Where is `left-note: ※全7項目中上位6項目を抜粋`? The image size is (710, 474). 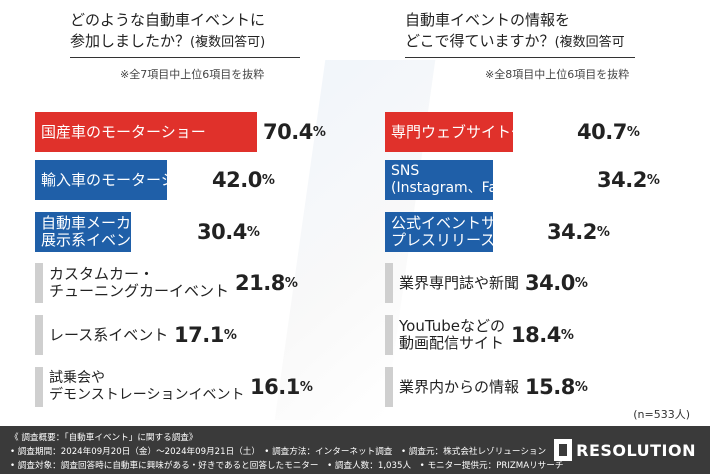
left-note: ※全7項目中上位6項目を抜粋 is located at coordinates (192, 74).